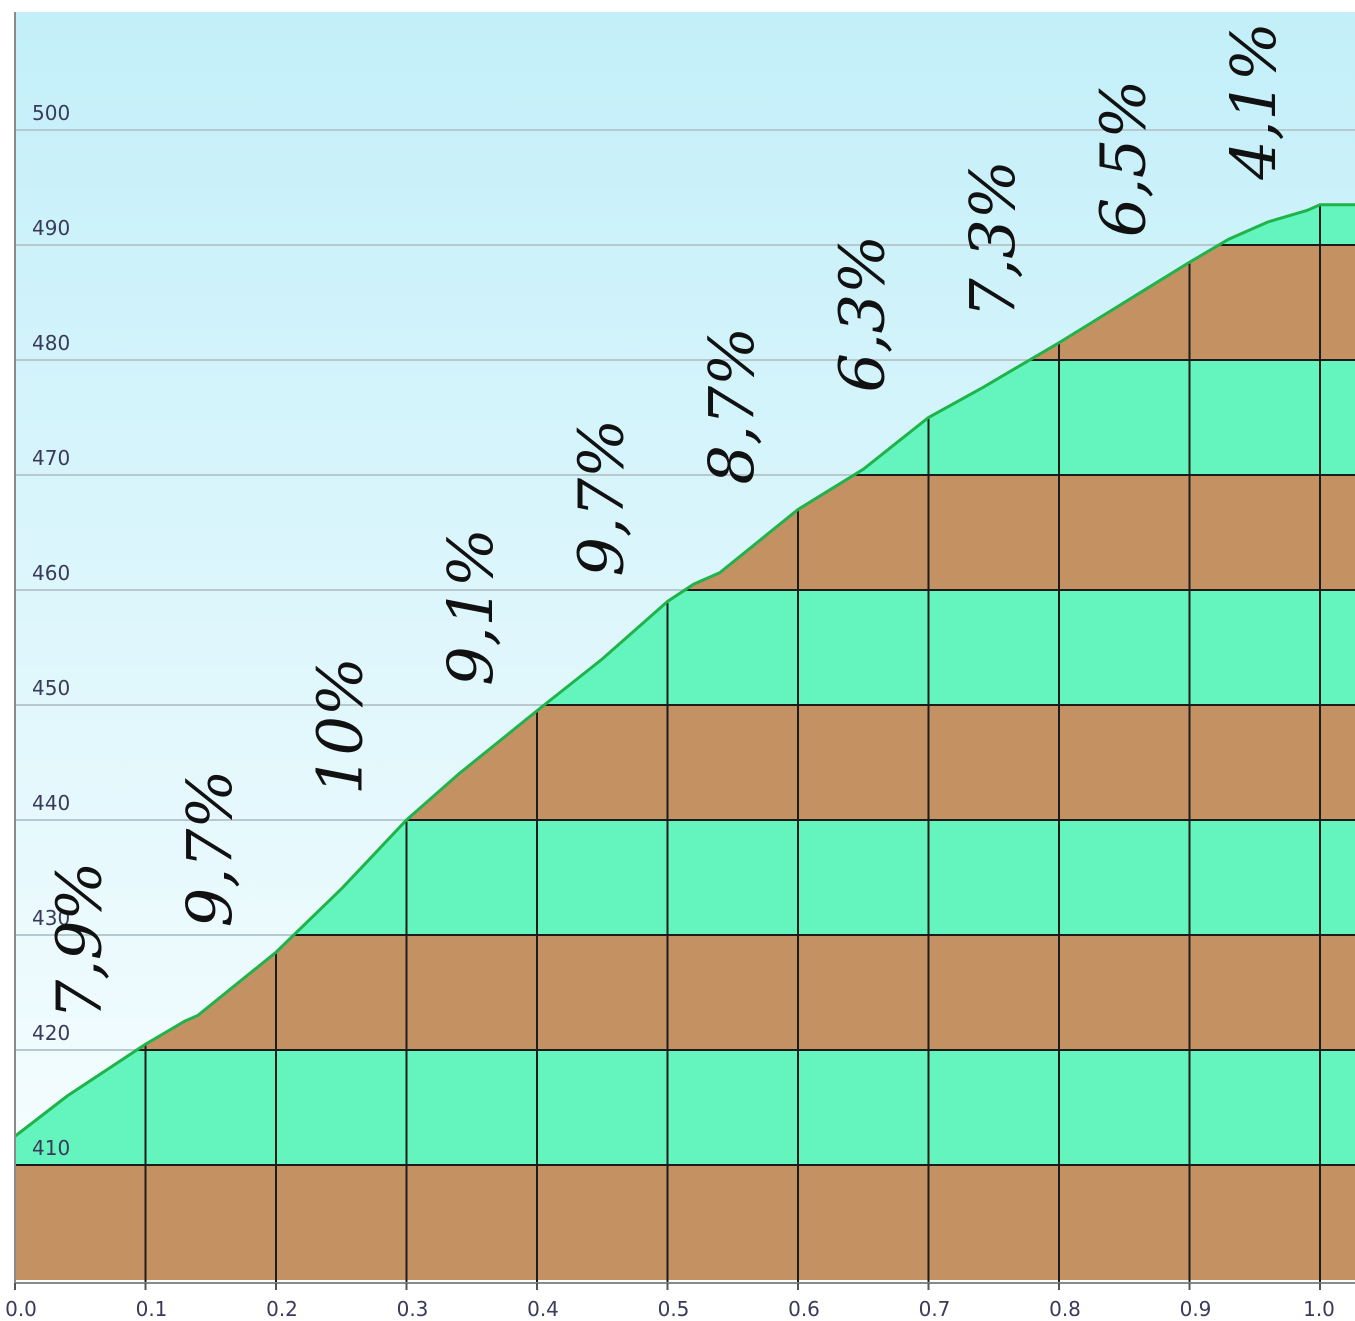 The image size is (1355, 1321). What do you see at coordinates (51, 113) in the screenshot?
I see `y-tick-label: 500` at bounding box center [51, 113].